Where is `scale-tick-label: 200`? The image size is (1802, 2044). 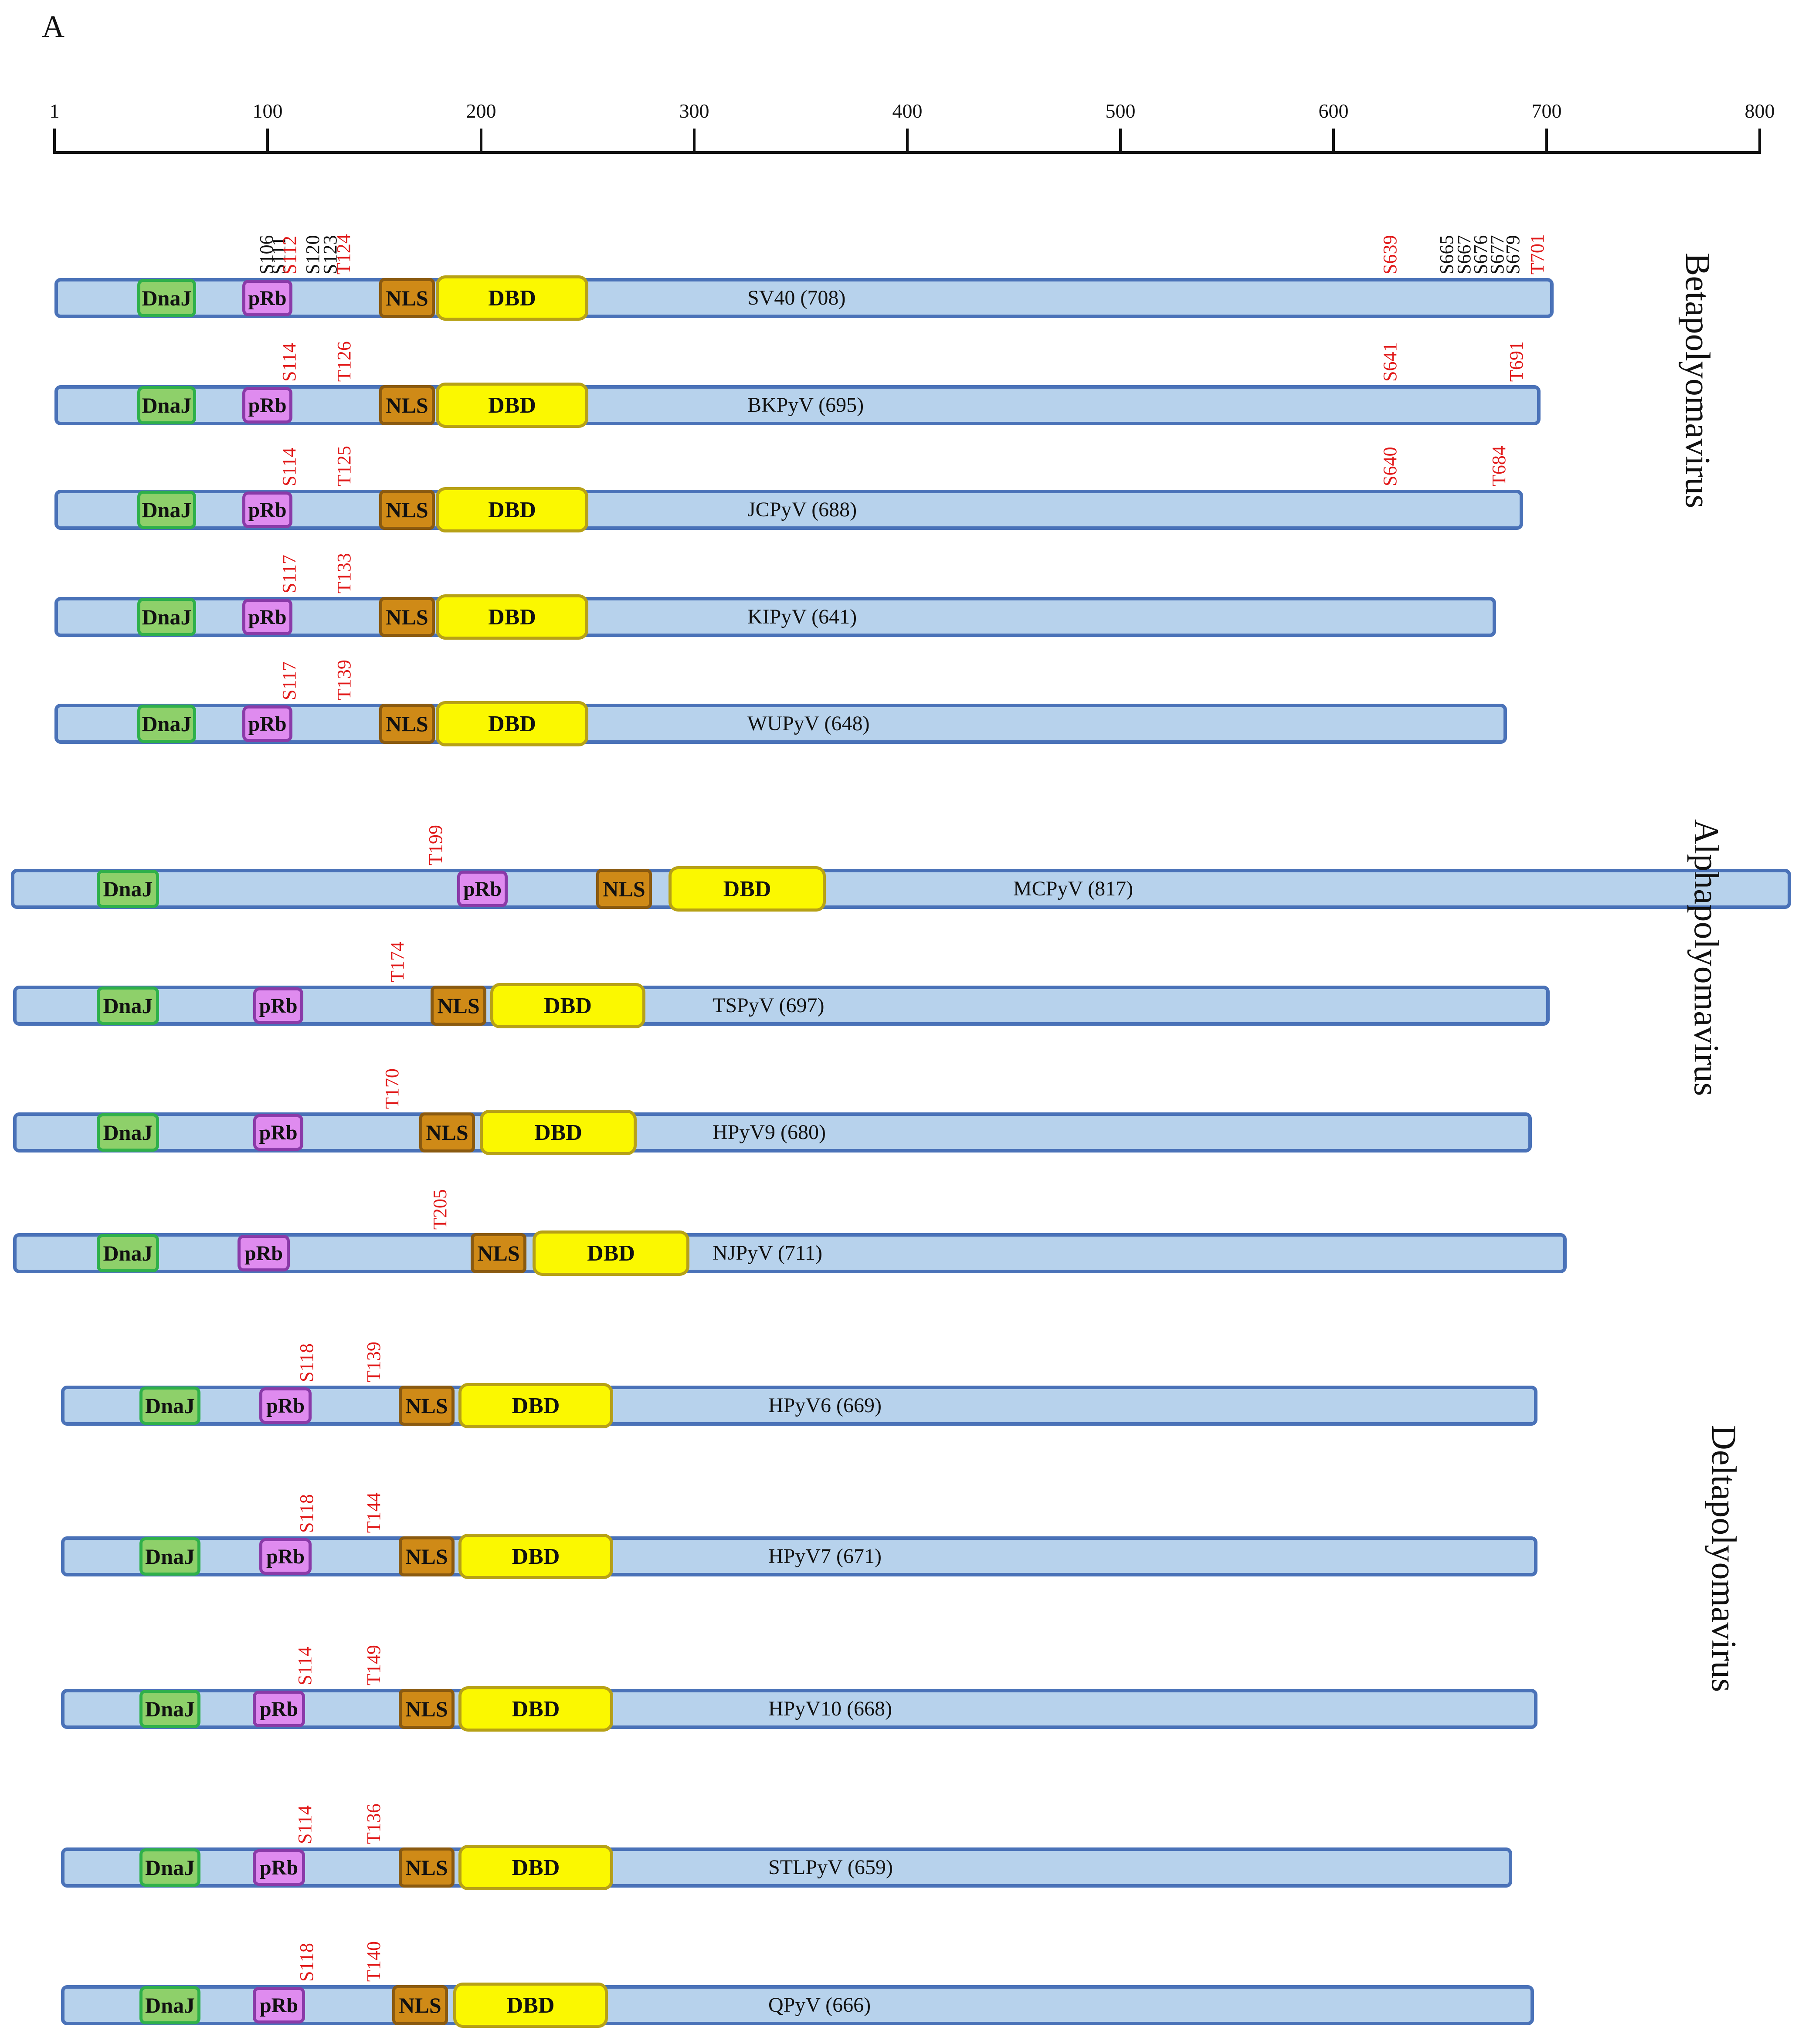
scale-tick-label: 200 is located at coordinates (481, 111).